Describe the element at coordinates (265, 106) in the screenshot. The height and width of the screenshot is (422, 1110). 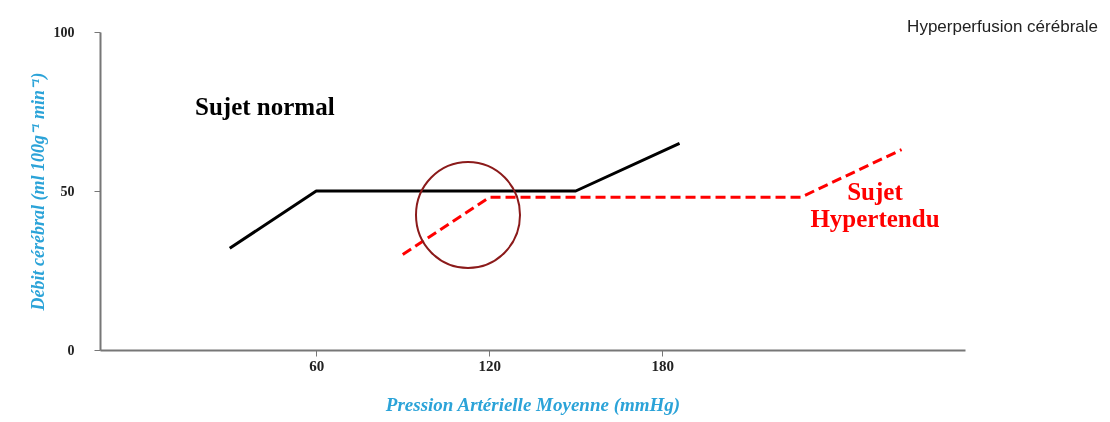
I see `text: Sujet normal` at that location.